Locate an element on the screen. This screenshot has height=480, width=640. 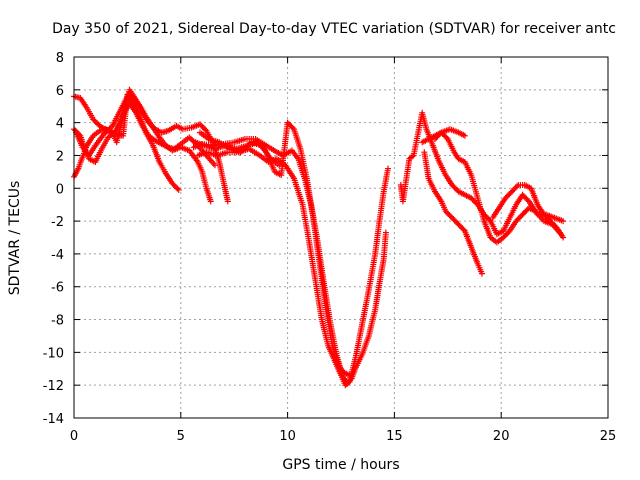
series-track-h is located at coordinates (240, 149).